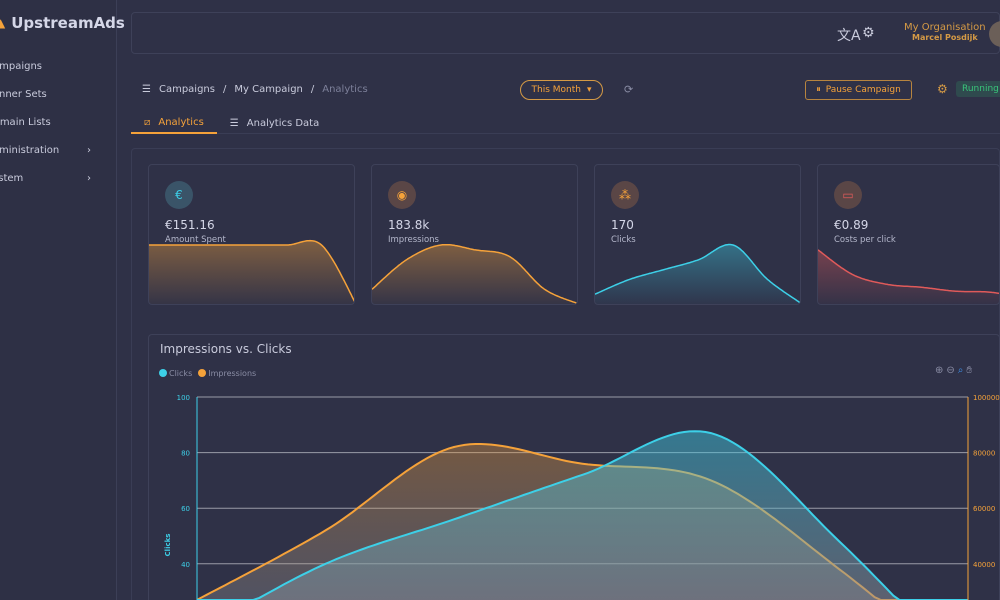  I want to click on sidebar-item-label: Administration, so click(30, 150).